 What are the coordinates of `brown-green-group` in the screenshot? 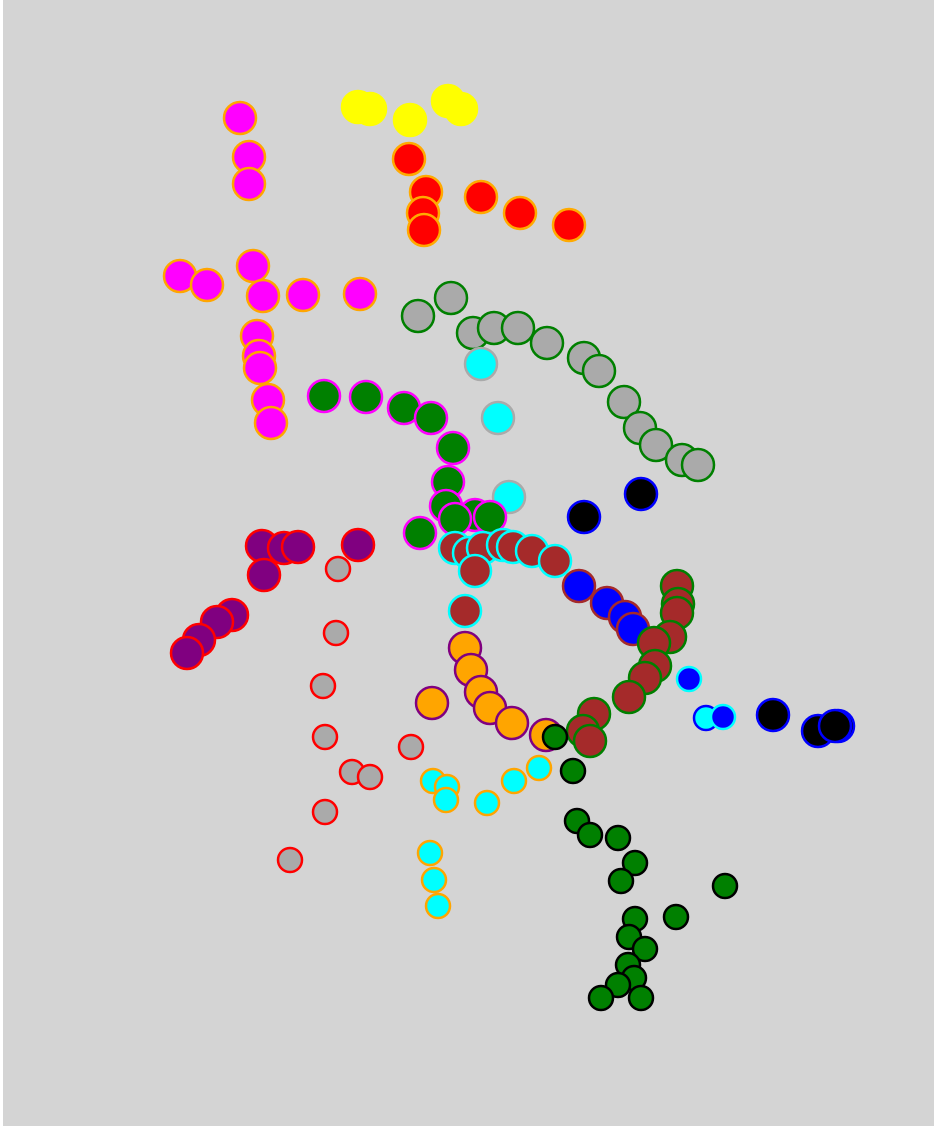 It's located at (630, 663).